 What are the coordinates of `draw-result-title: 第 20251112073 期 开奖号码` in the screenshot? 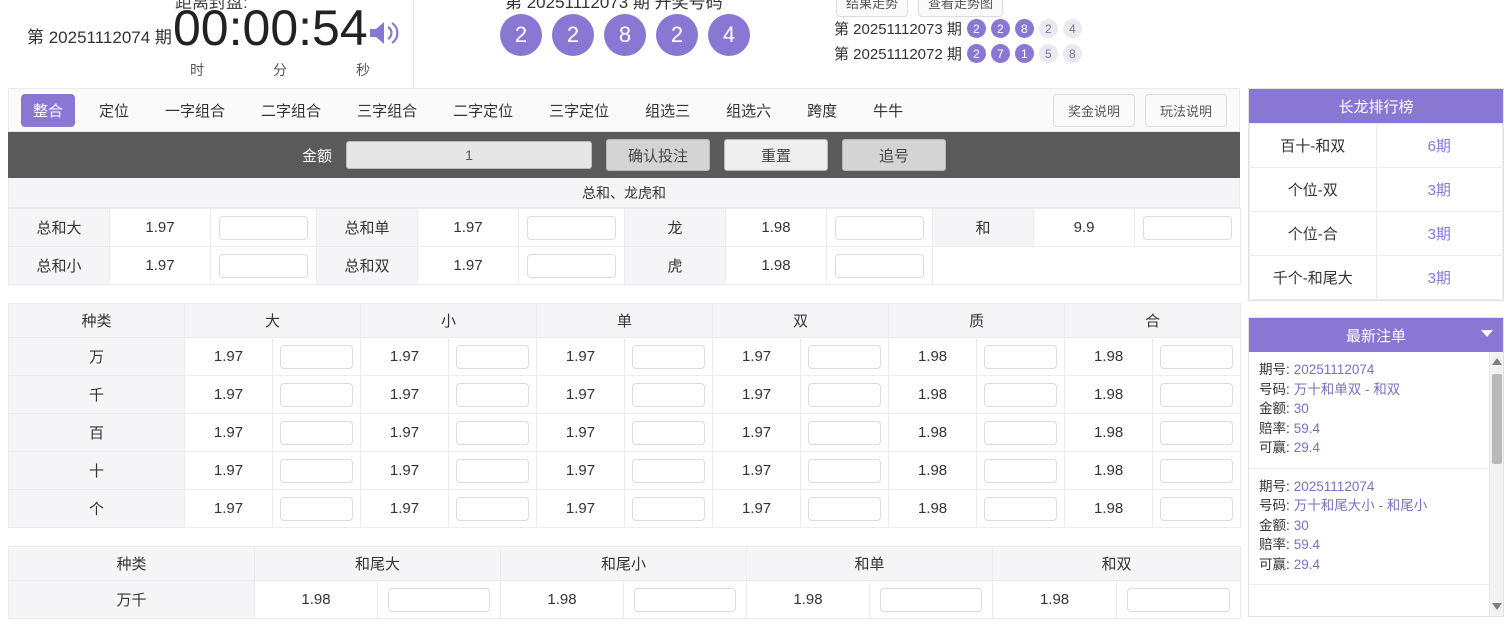 It's located at (614, 6).